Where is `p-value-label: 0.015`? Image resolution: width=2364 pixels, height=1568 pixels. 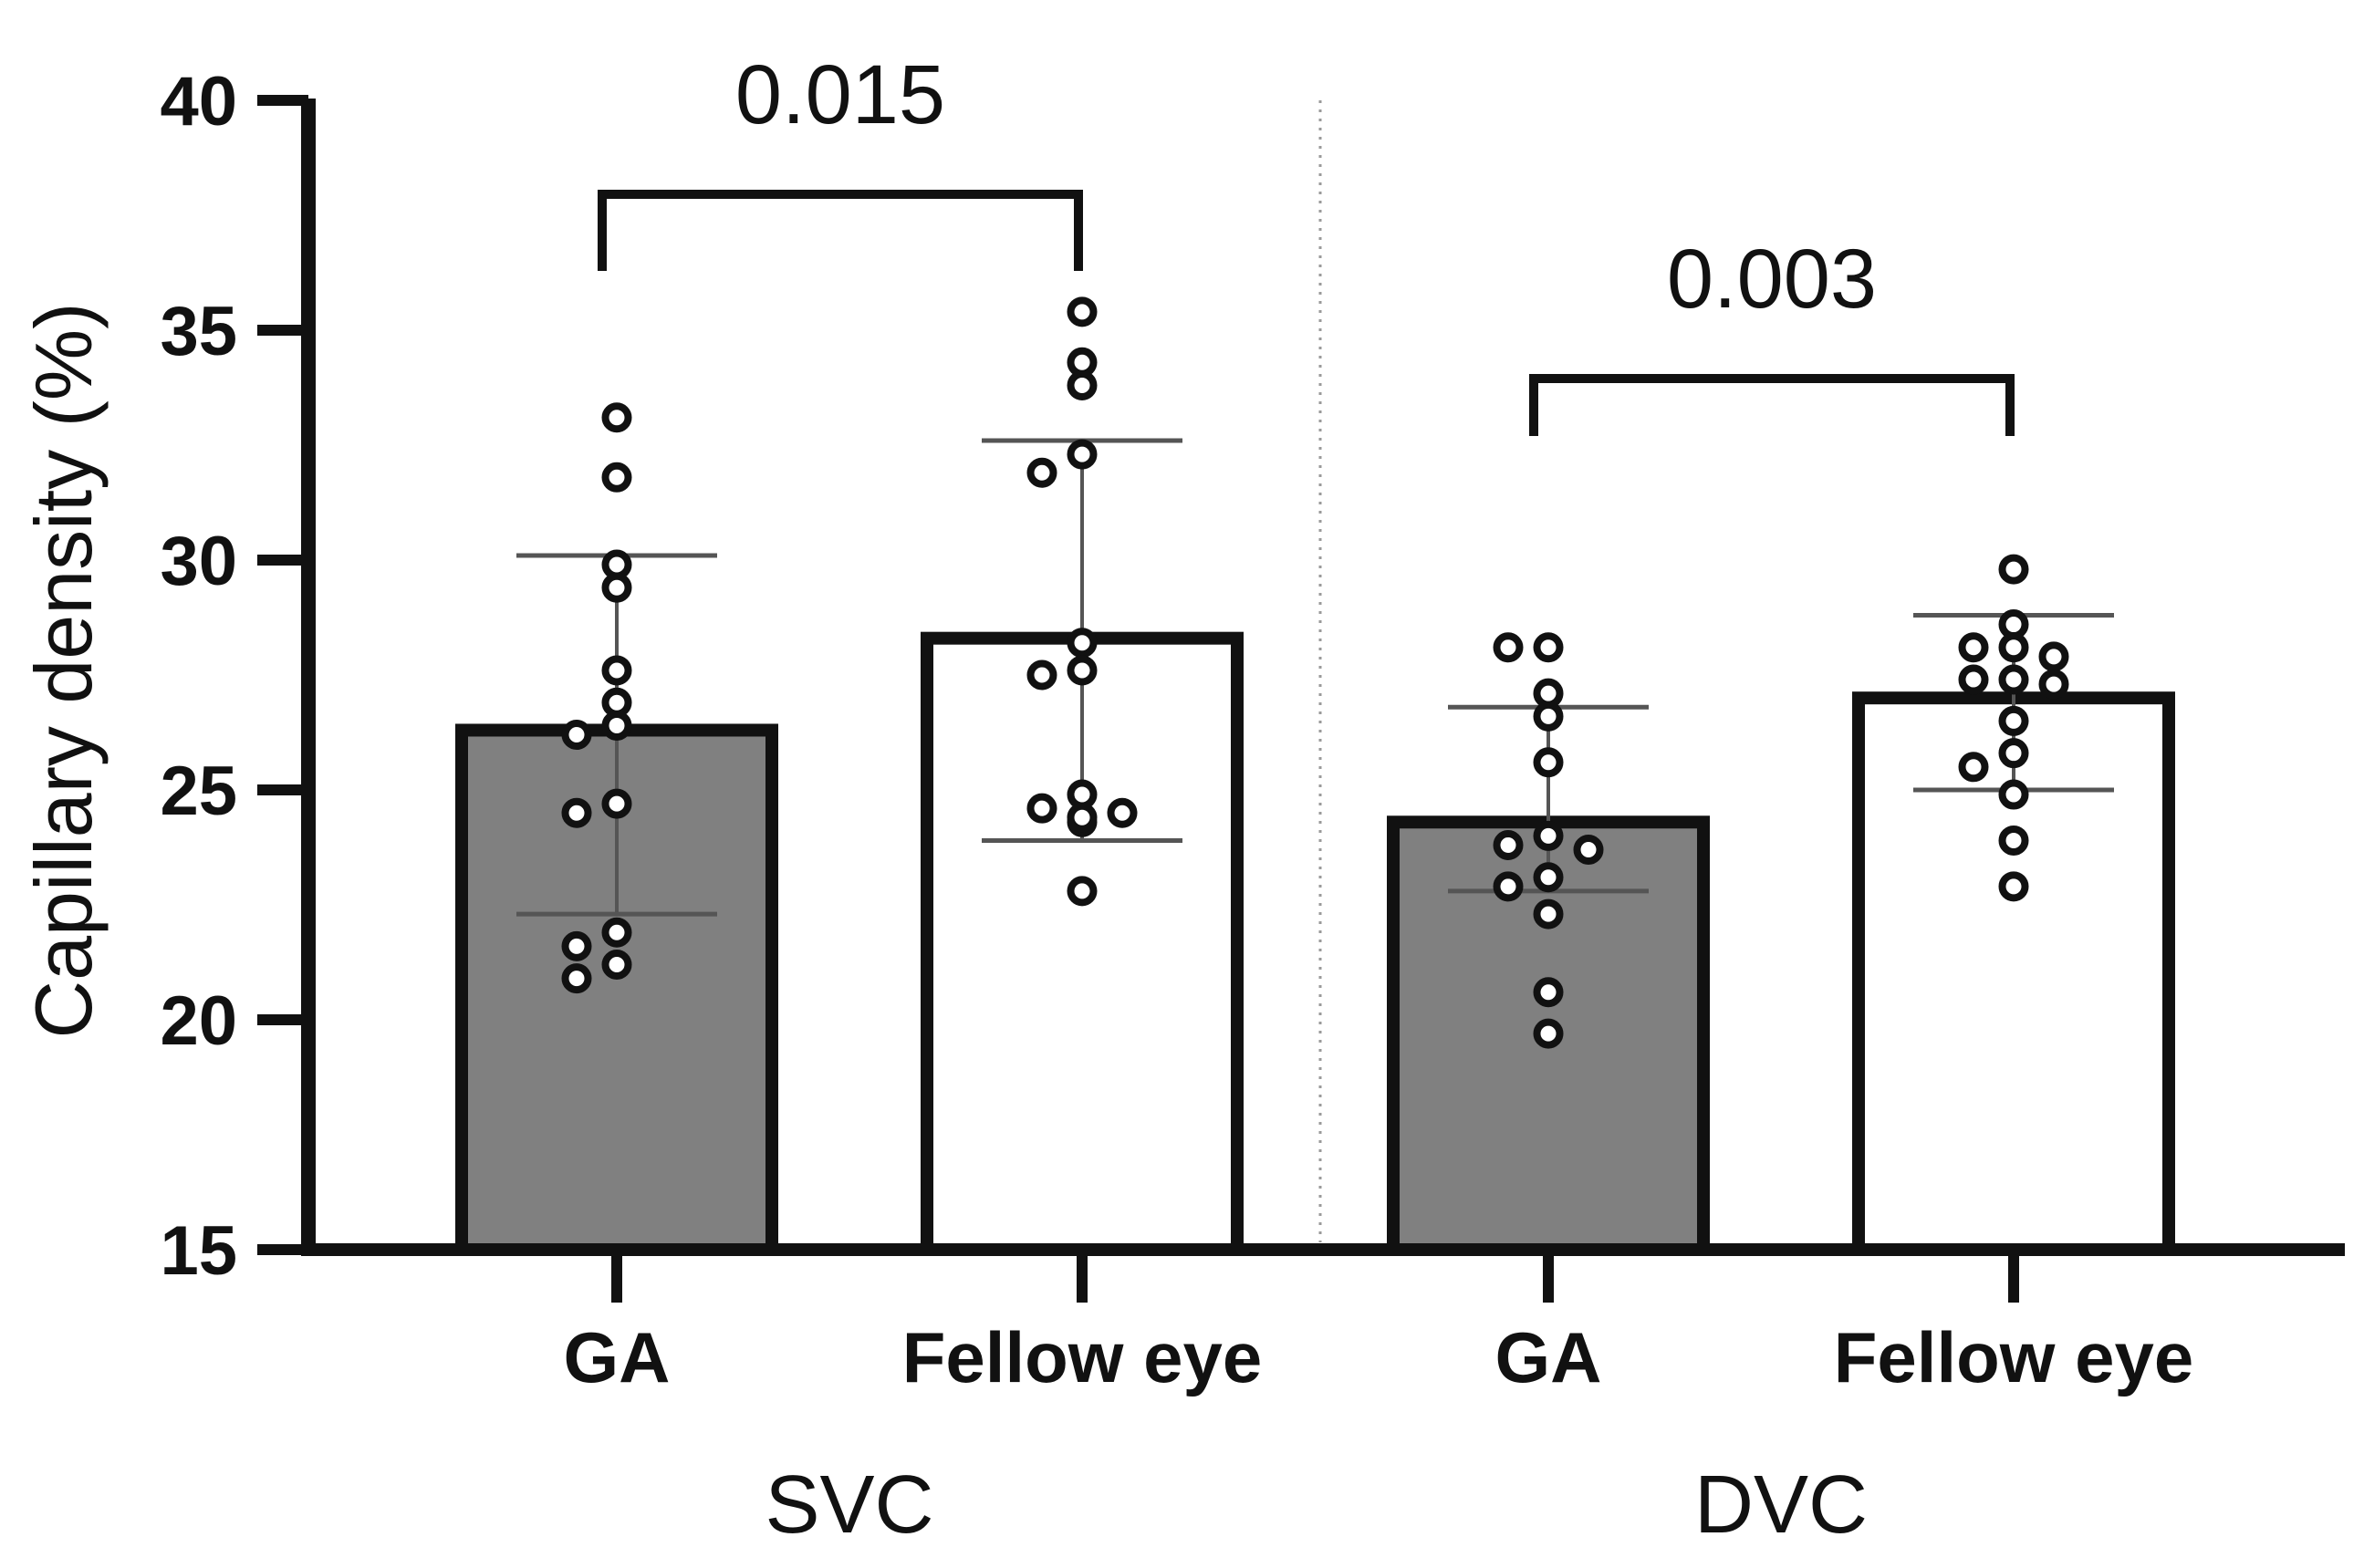 p-value-label: 0.015 is located at coordinates (840, 94).